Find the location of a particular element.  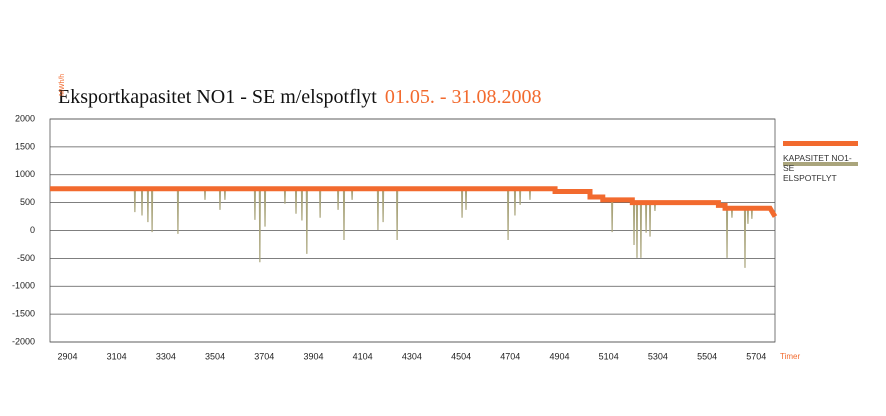

x-tick-label: 5504 is located at coordinates (707, 356).